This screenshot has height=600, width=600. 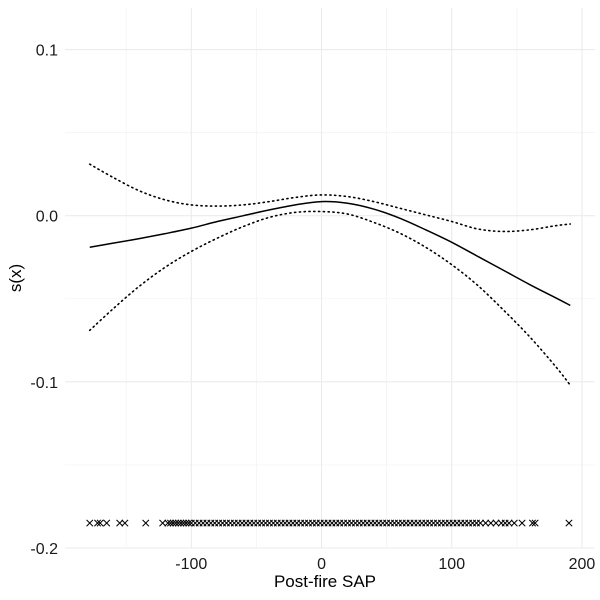 I want to click on x-tick-label-2: 100, so click(x=451, y=564).